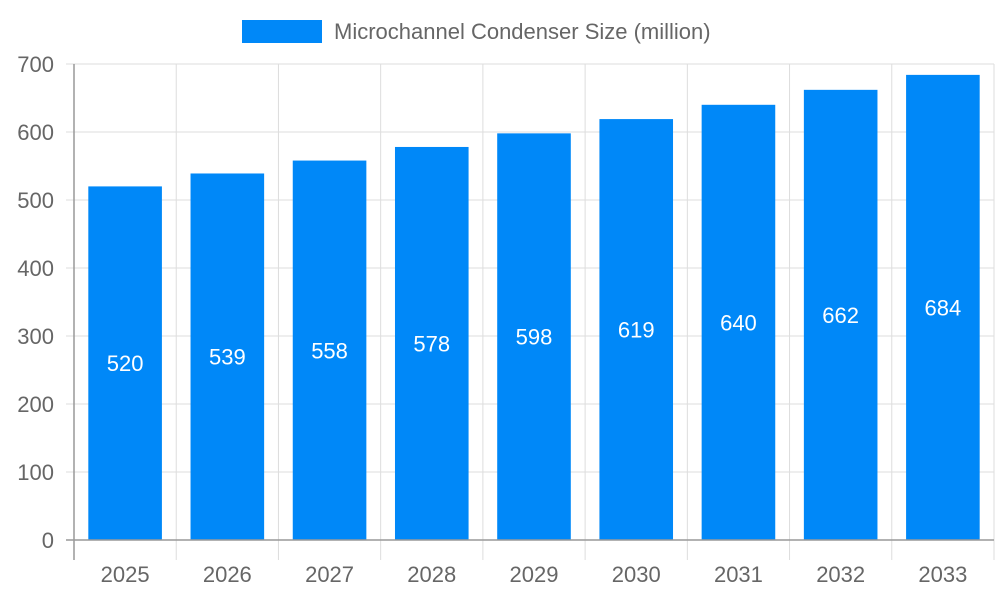  Describe the element at coordinates (840, 574) in the screenshot. I see `x-tick-label: 2032` at that location.